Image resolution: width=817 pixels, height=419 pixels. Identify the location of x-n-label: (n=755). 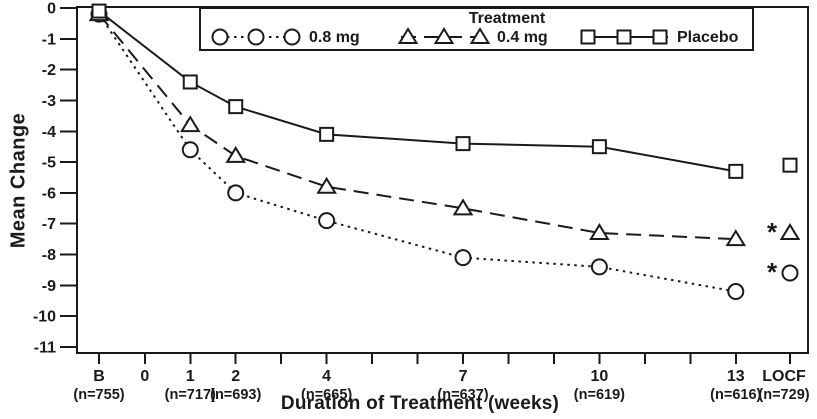
(98, 395).